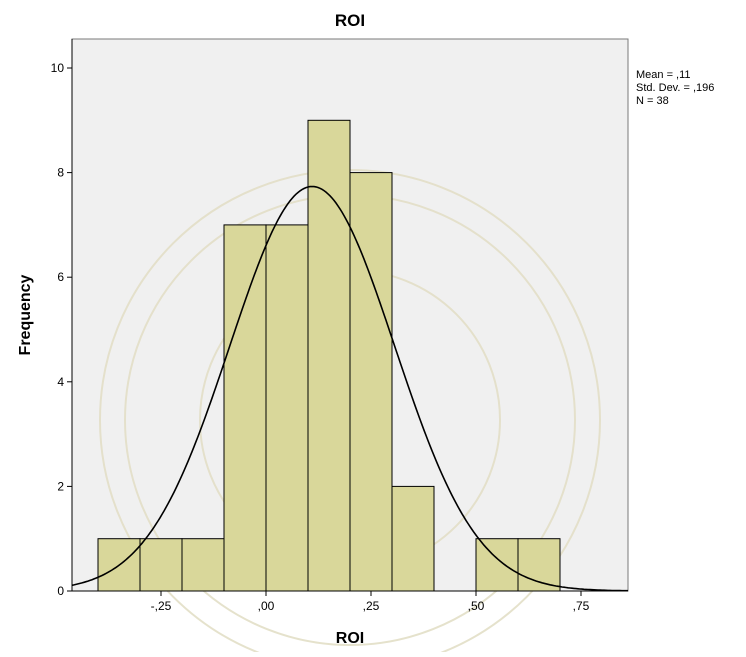 The image size is (746, 657). What do you see at coordinates (161, 606) in the screenshot?
I see `x-tick-label: -,25` at bounding box center [161, 606].